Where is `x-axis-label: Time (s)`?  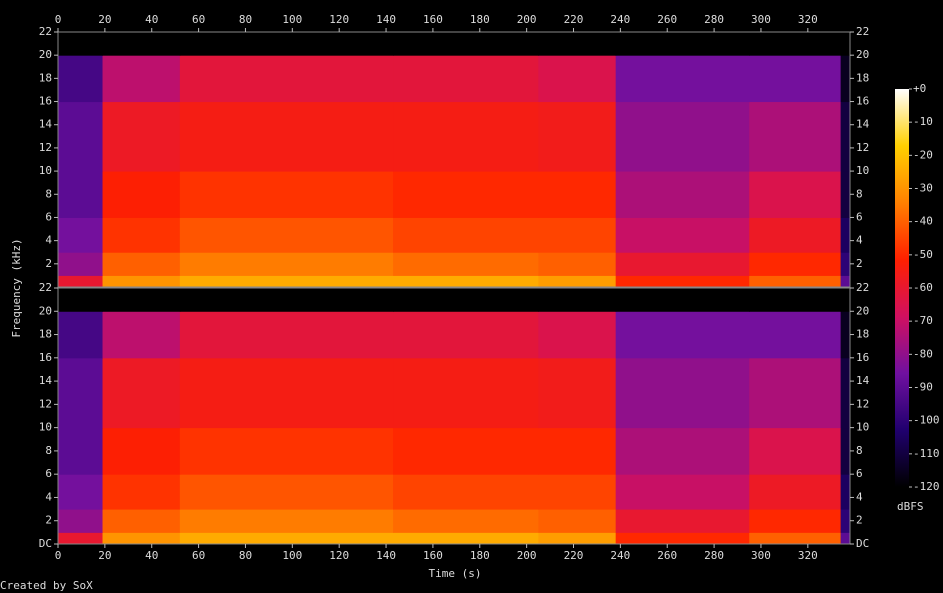 x-axis-label: Time (s) is located at coordinates (455, 573).